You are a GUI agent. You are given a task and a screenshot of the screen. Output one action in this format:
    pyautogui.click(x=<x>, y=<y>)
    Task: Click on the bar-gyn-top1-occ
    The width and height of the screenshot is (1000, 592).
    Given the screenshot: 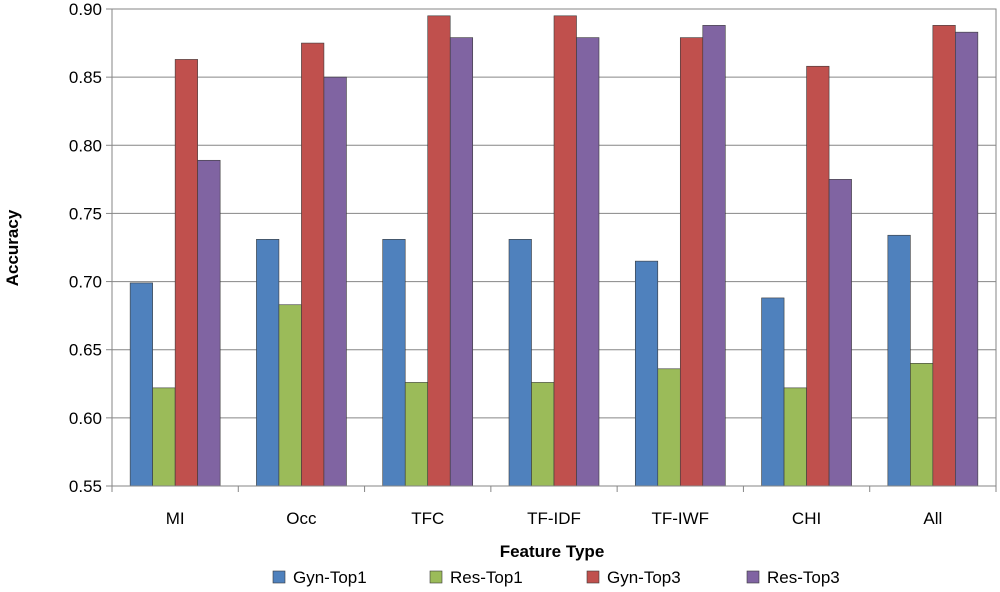 What is the action you would take?
    pyautogui.click(x=268, y=363)
    